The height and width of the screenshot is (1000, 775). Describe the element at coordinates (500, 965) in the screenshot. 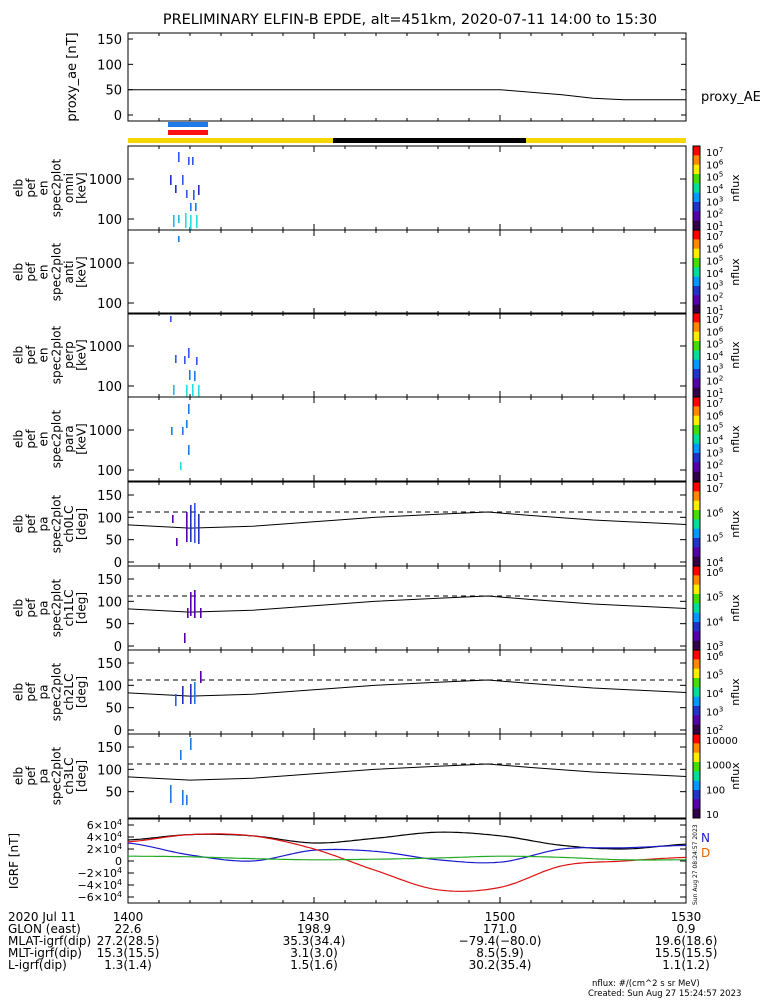

I see `x-axis-value: 30.2(35.4)` at that location.